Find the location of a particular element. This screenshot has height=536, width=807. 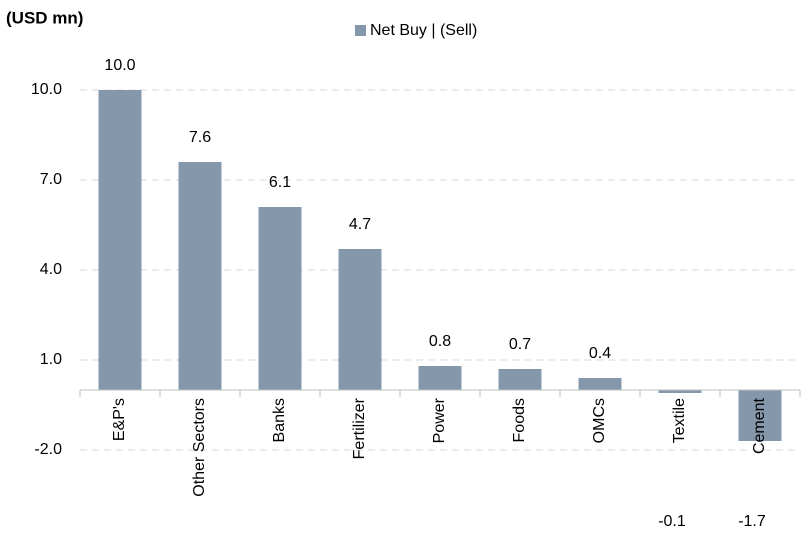

y-tick-label: 10.0 is located at coordinates (46, 89).